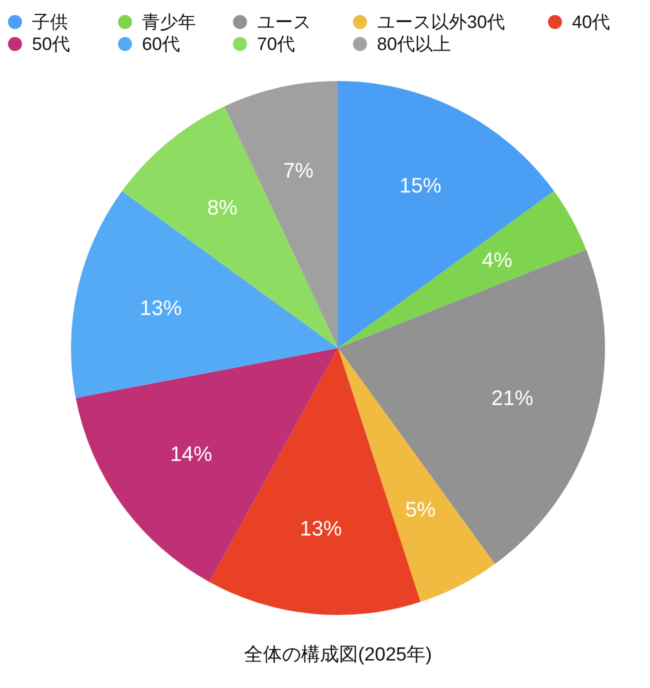 The width and height of the screenshot is (650, 688). Describe the element at coordinates (414, 44) in the screenshot. I see `legend-label: 80代以上` at that location.